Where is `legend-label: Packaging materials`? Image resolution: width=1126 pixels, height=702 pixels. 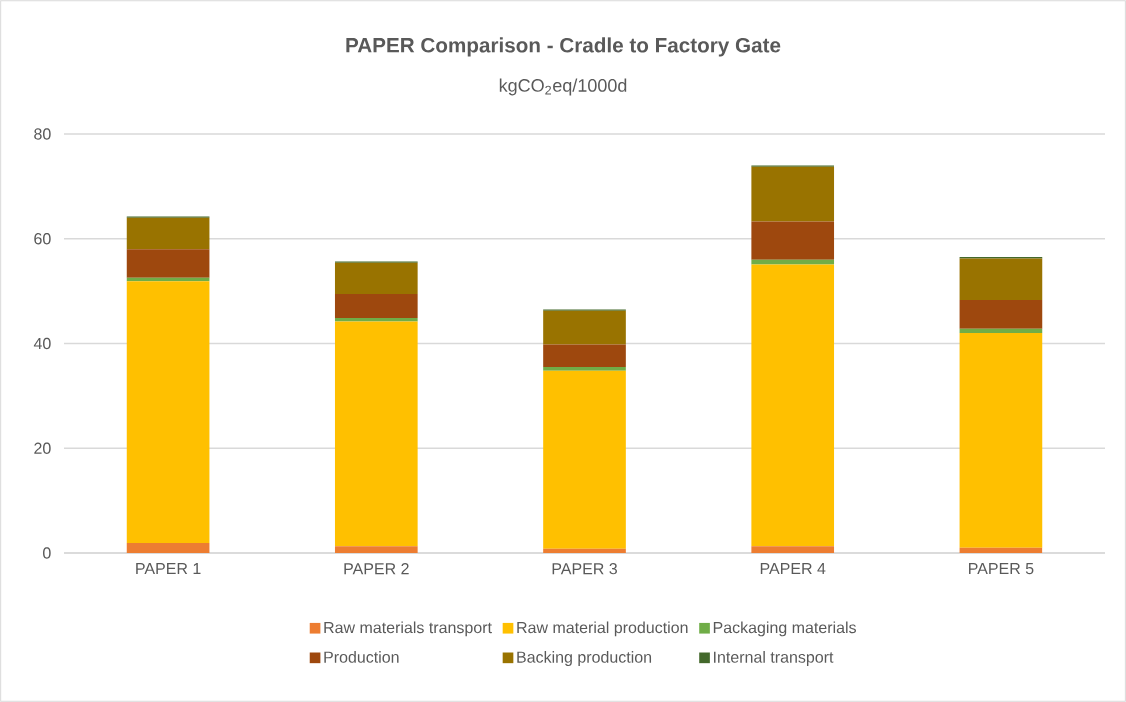 legend-label: Packaging materials is located at coordinates (784, 629).